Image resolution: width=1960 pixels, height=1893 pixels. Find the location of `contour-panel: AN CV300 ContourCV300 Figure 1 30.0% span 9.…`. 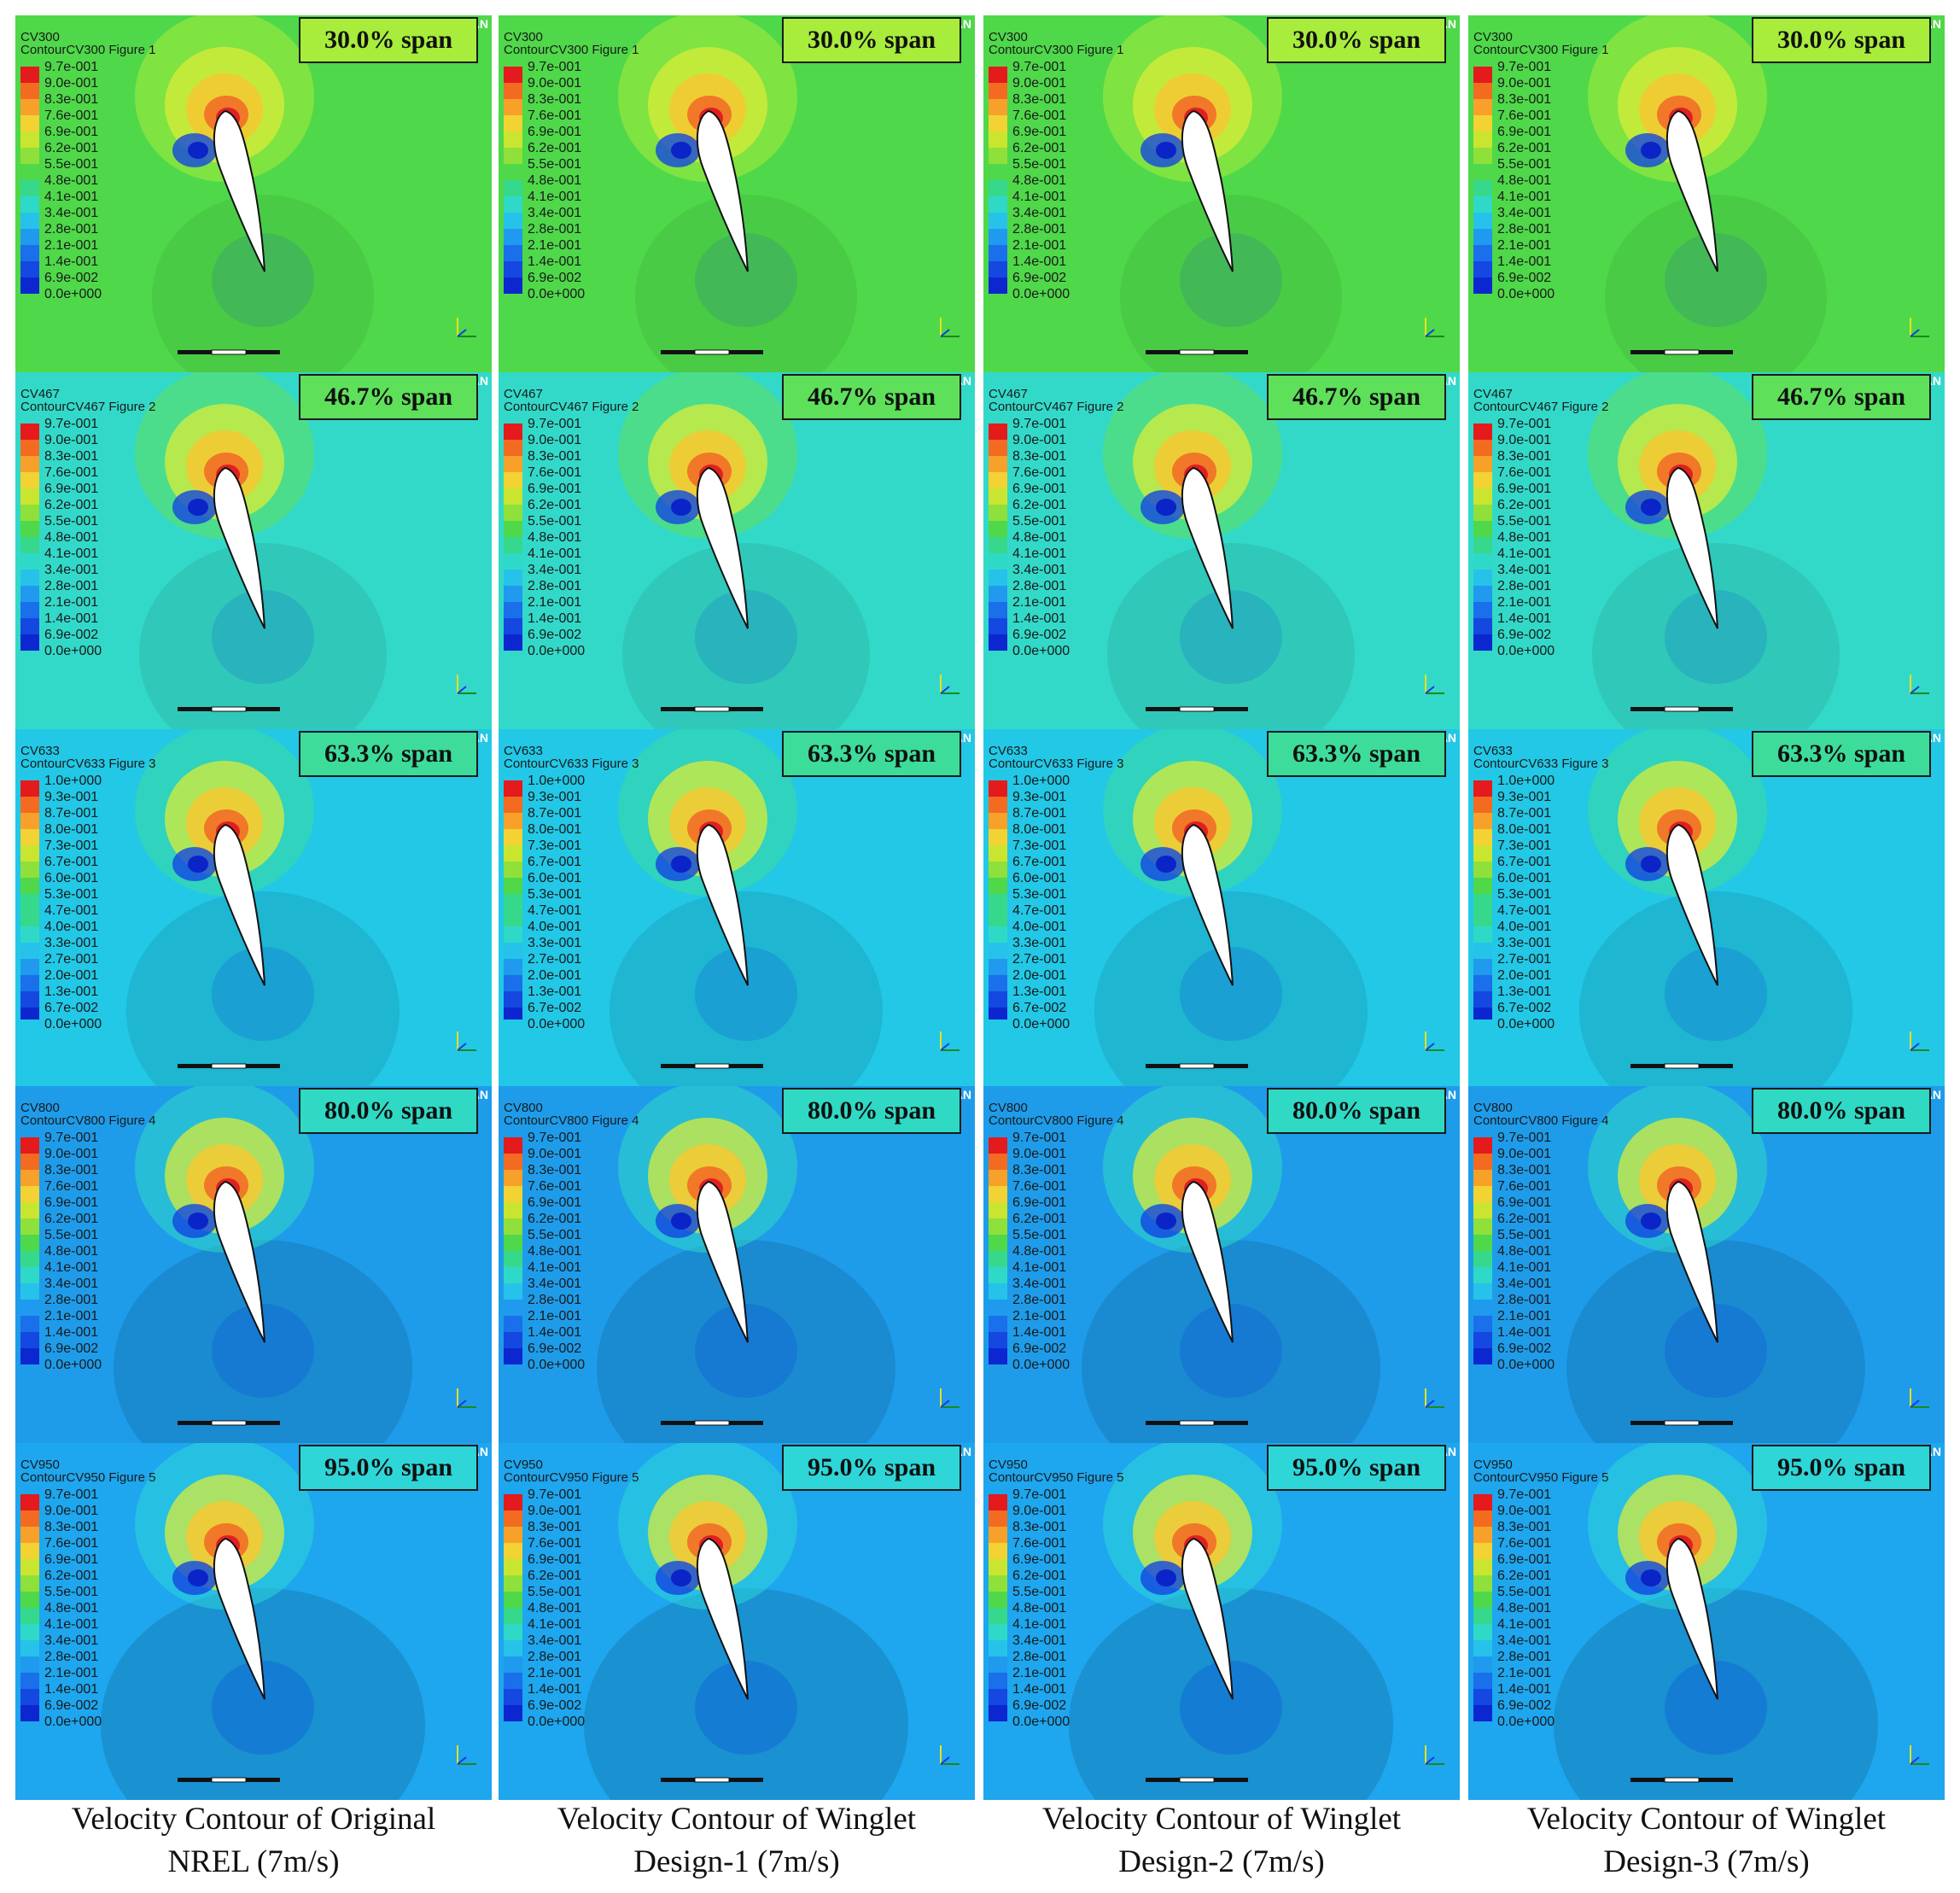

contour-panel: AN CV300 ContourCV300 Figure 1 30.0% span 9.… is located at coordinates (253, 193).